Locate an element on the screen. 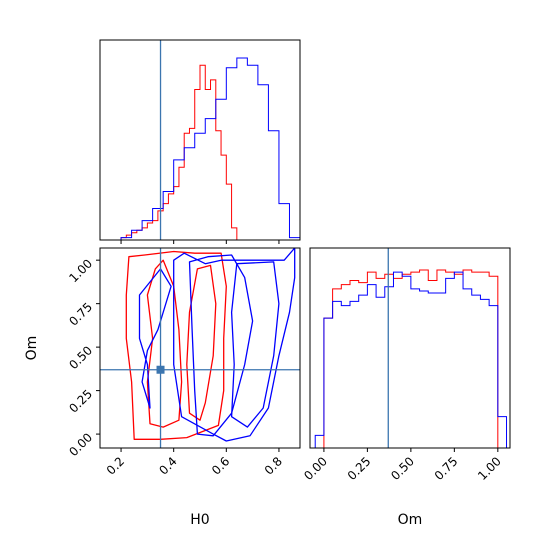 Image resolution: width=550 pixels, height=550 pixels. om-x-tick-label-0: 0.00 is located at coordinates (315, 468).